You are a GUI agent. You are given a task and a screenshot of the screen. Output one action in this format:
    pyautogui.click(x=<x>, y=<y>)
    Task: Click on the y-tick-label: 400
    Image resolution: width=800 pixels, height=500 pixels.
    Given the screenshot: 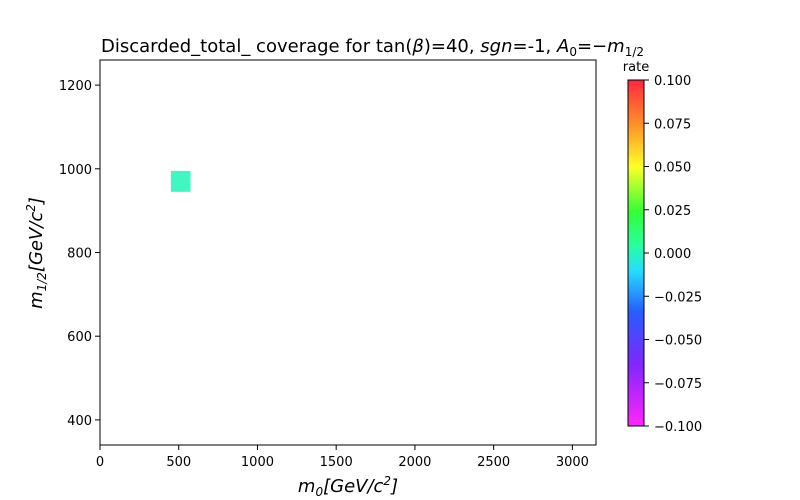 What is the action you would take?
    pyautogui.click(x=79, y=421)
    